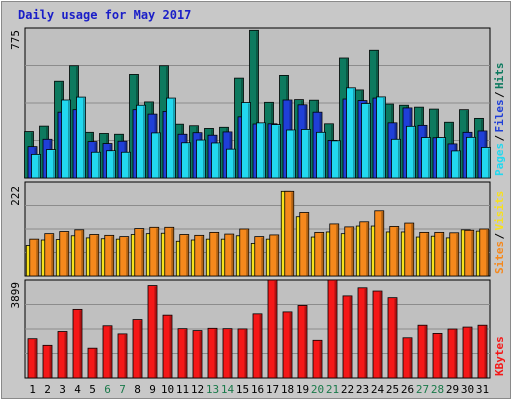 Image resolution: width=512 pixels, height=400 pixels. Describe the element at coordinates (499, 115) in the screenshot. I see `side-label-files: Files` at that location.